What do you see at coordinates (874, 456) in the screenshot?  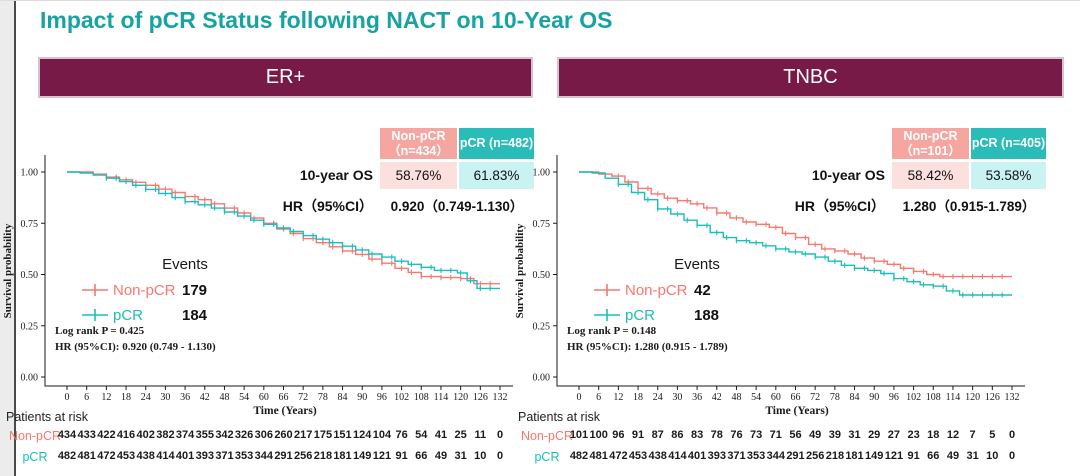 I see `risk-count: 149` at bounding box center [874, 456].